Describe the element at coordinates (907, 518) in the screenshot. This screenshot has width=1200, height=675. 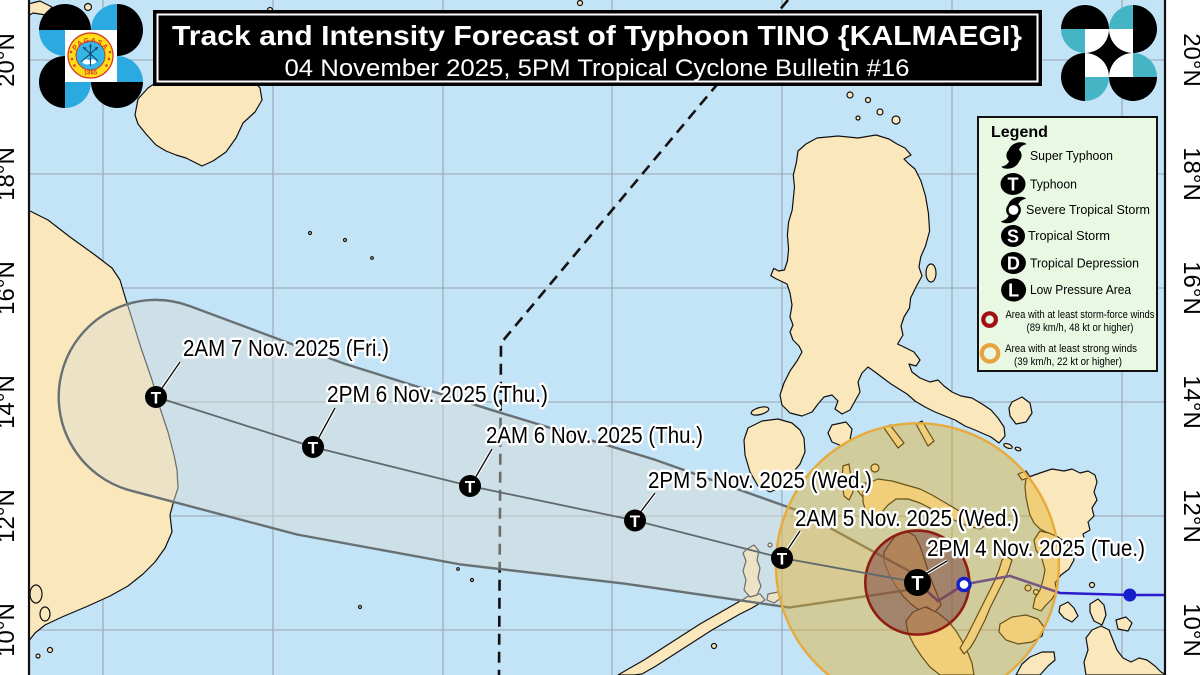
I see `svg-text: 2AM 5 Nov. 2025 (Wed.)` at that location.